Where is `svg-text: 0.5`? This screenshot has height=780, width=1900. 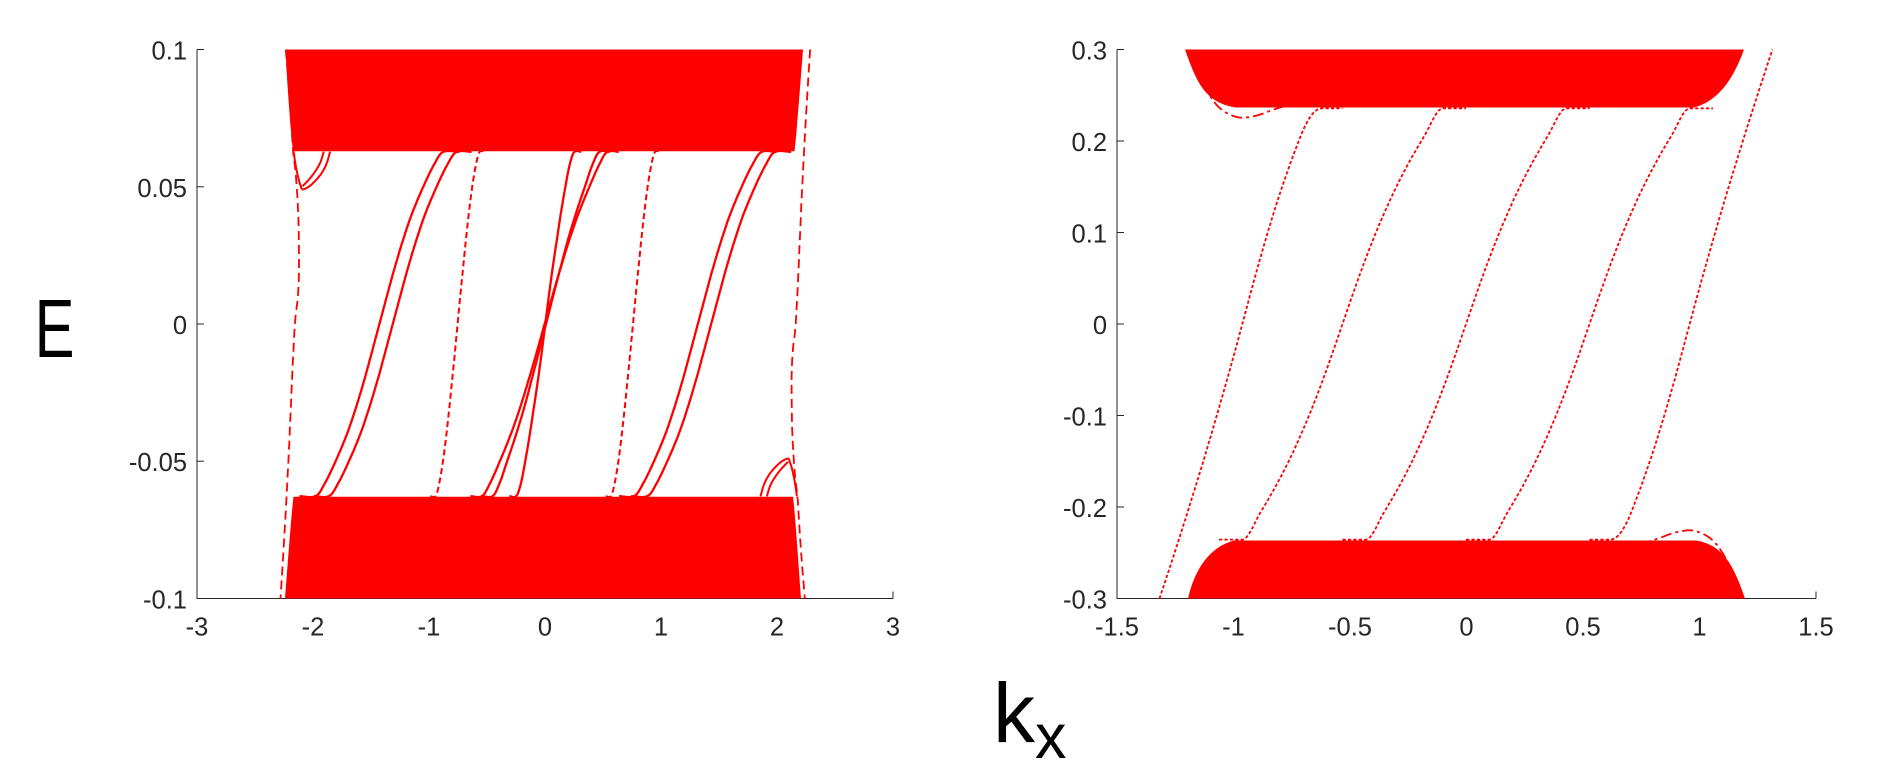
svg-text: 0.5 is located at coordinates (1582, 628).